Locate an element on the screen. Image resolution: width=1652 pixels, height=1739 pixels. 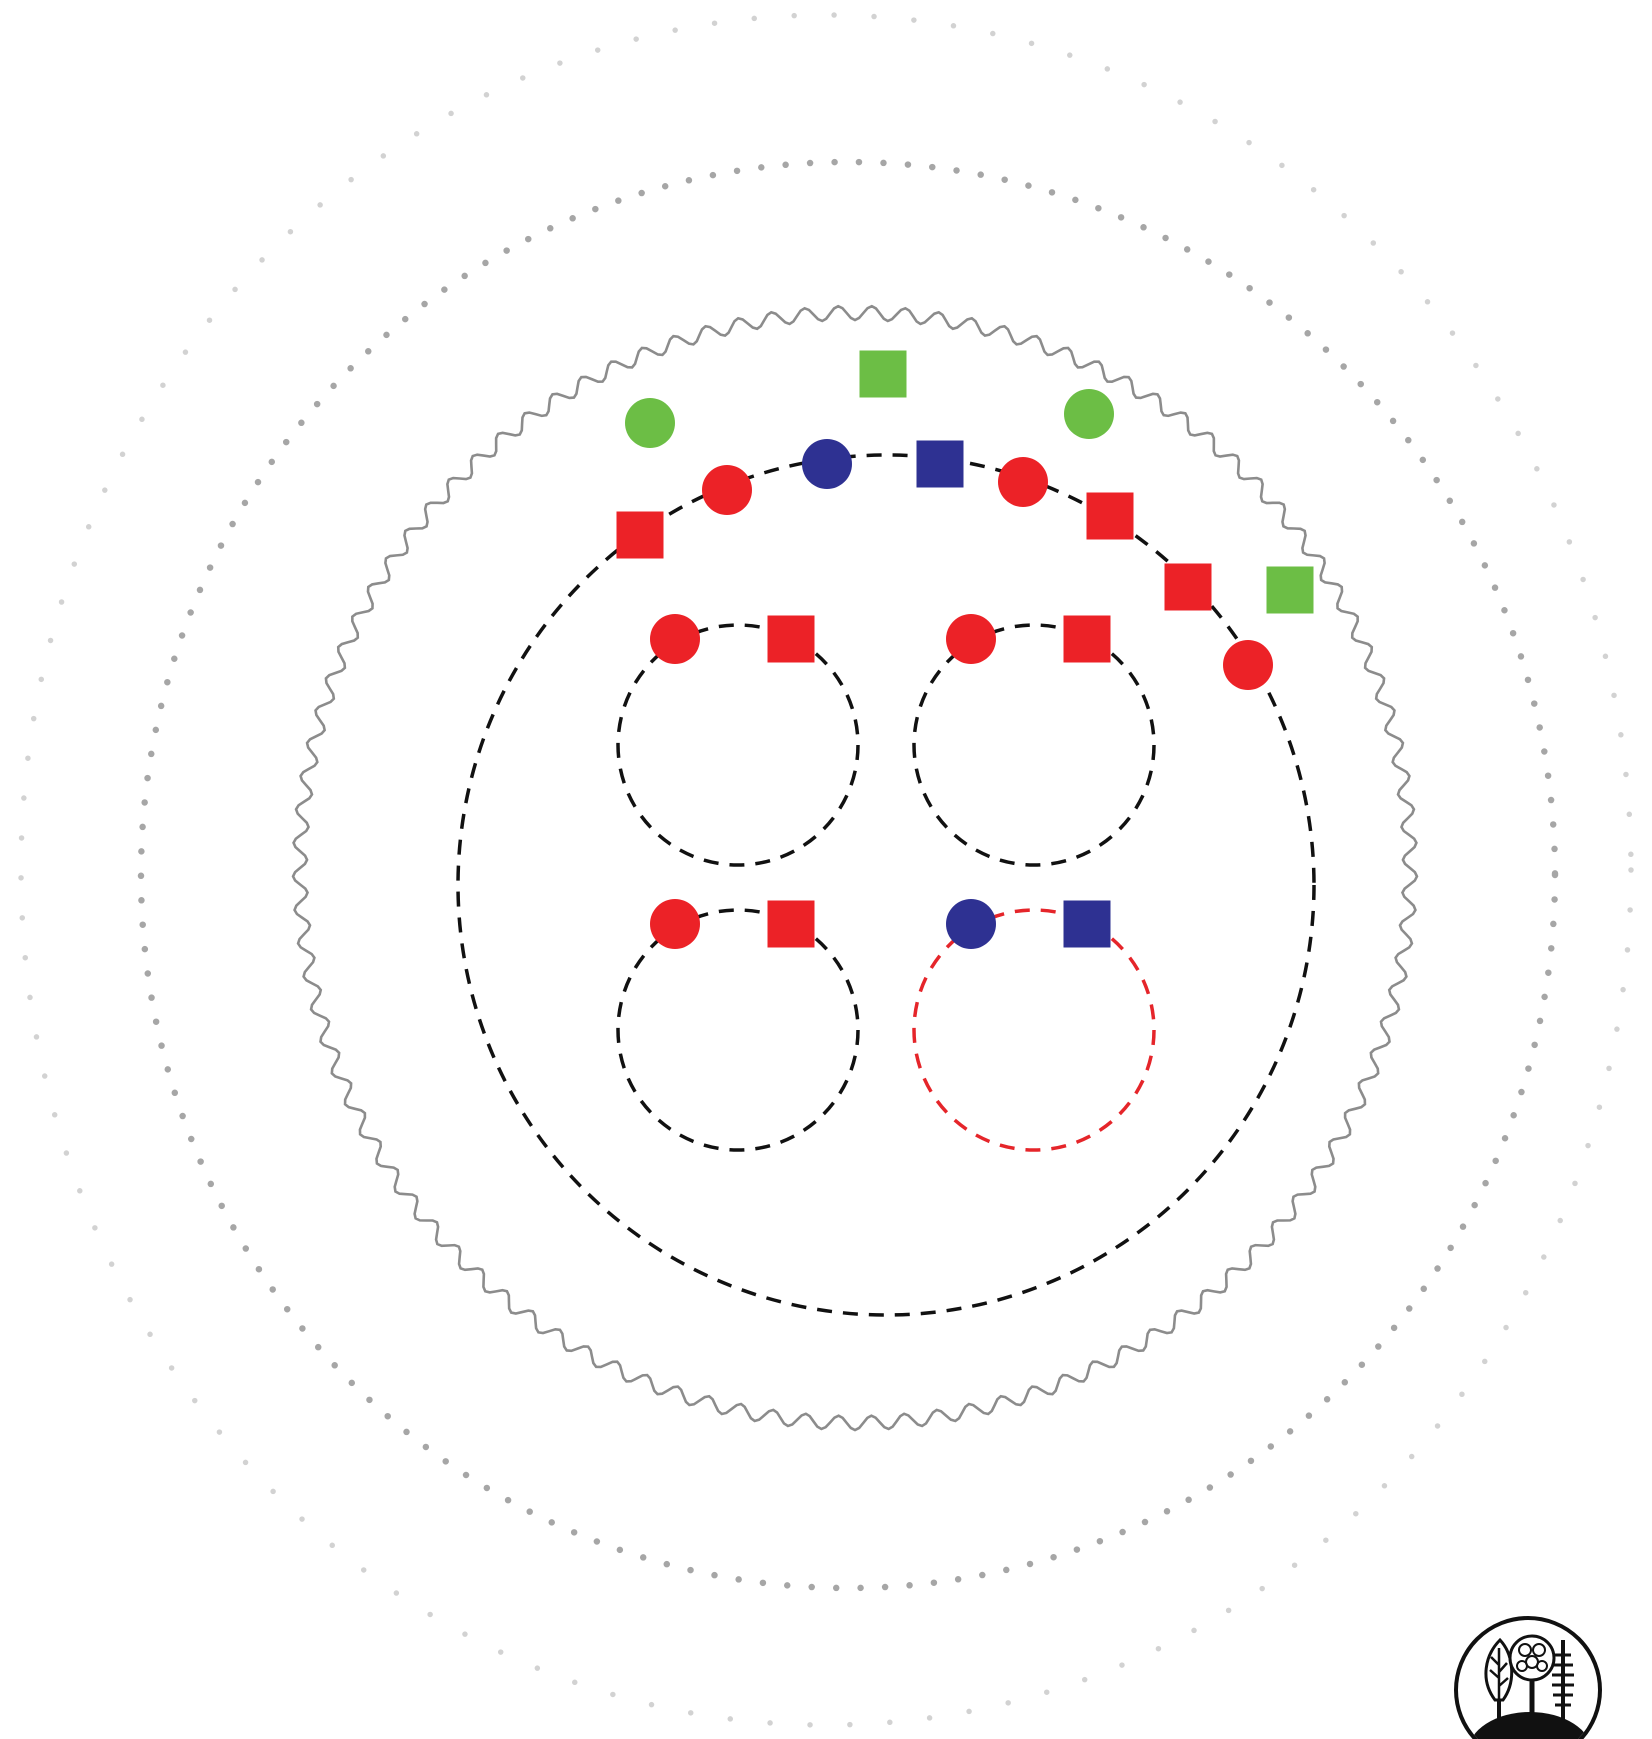
sub-circle-top-left-red-square-marker is located at coordinates (791, 639).